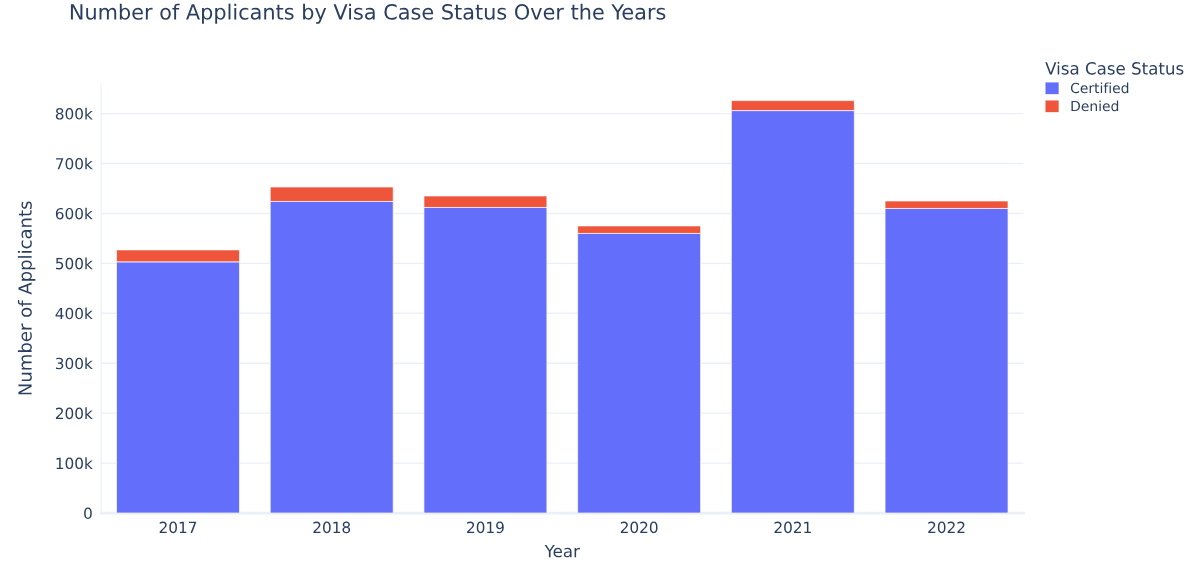  What do you see at coordinates (74, 213) in the screenshot?
I see `y-tick-label: 600k` at bounding box center [74, 213].